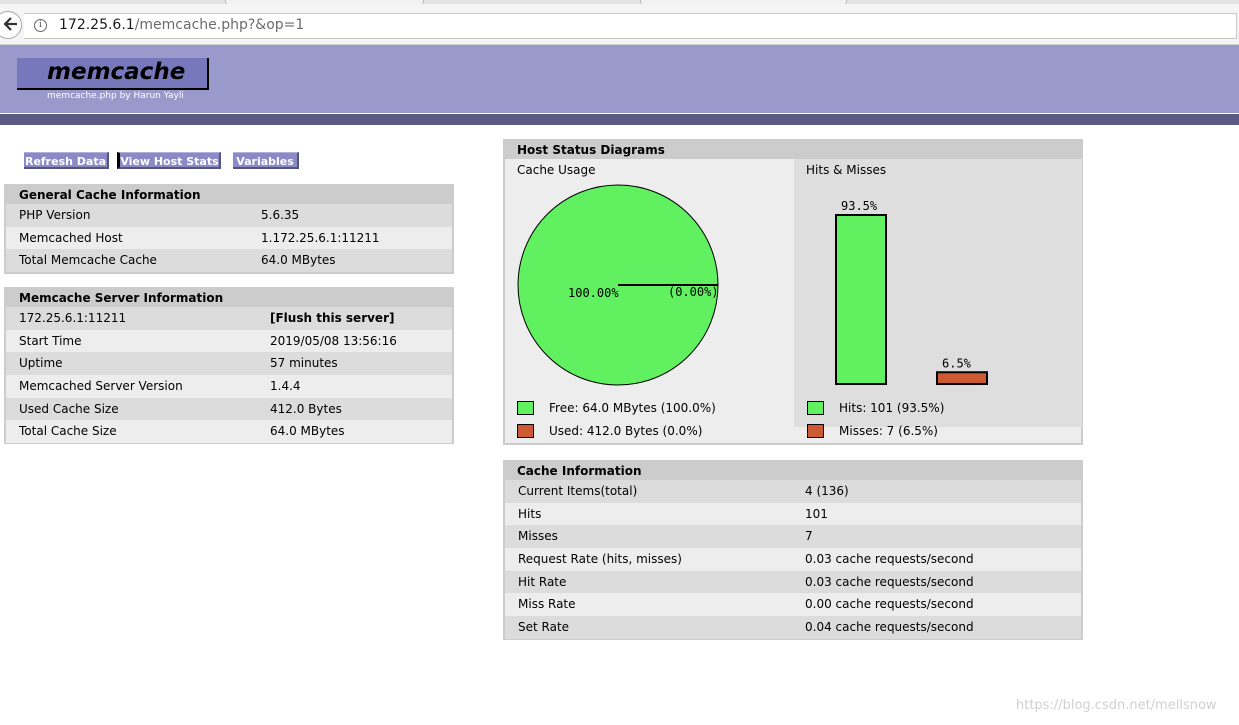  Describe the element at coordinates (1116, 705) in the screenshot. I see `watermark: https://blog.csdn.net/mellsnow` at that location.